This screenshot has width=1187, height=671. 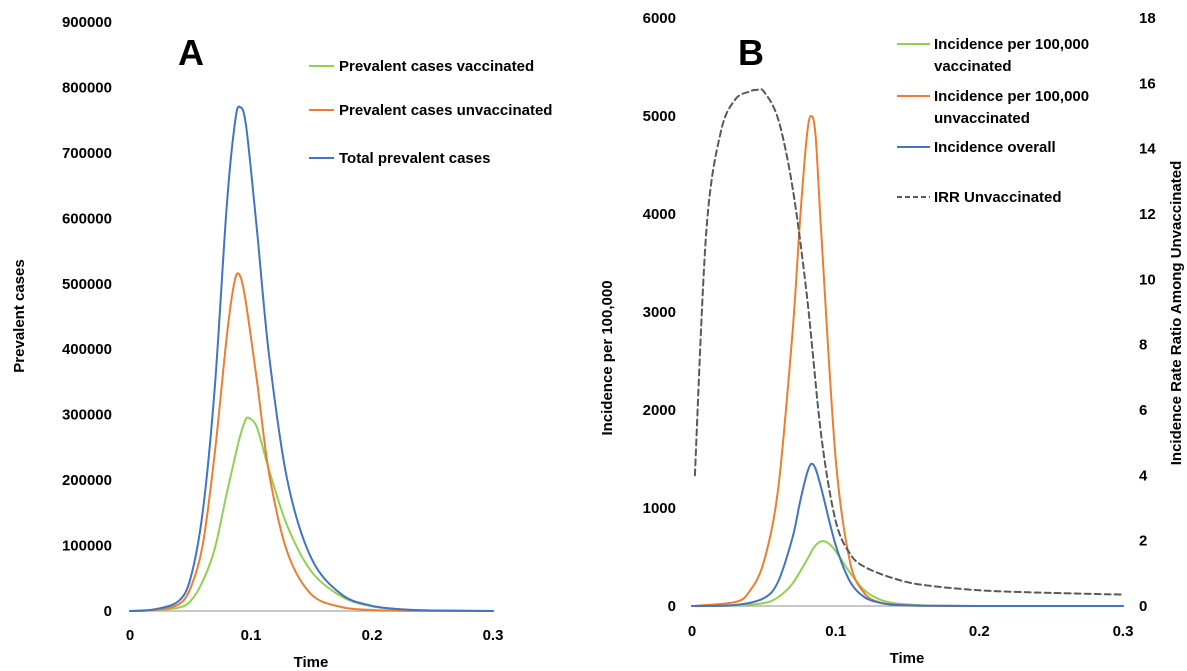 I want to click on panel-a-y-axis-title: Prevalent cases, so click(x=19, y=315).